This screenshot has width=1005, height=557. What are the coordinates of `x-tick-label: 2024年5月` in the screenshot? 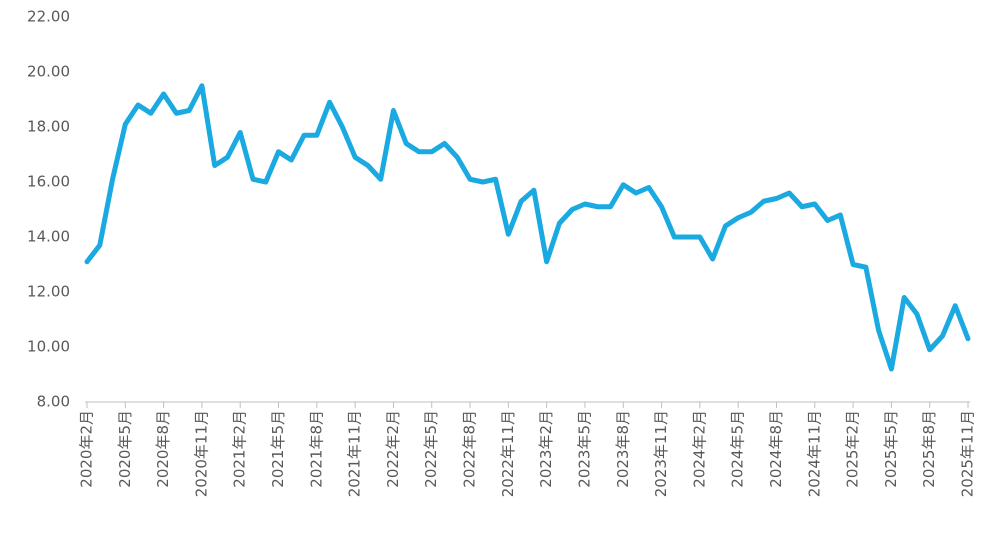 It's located at (738, 449).